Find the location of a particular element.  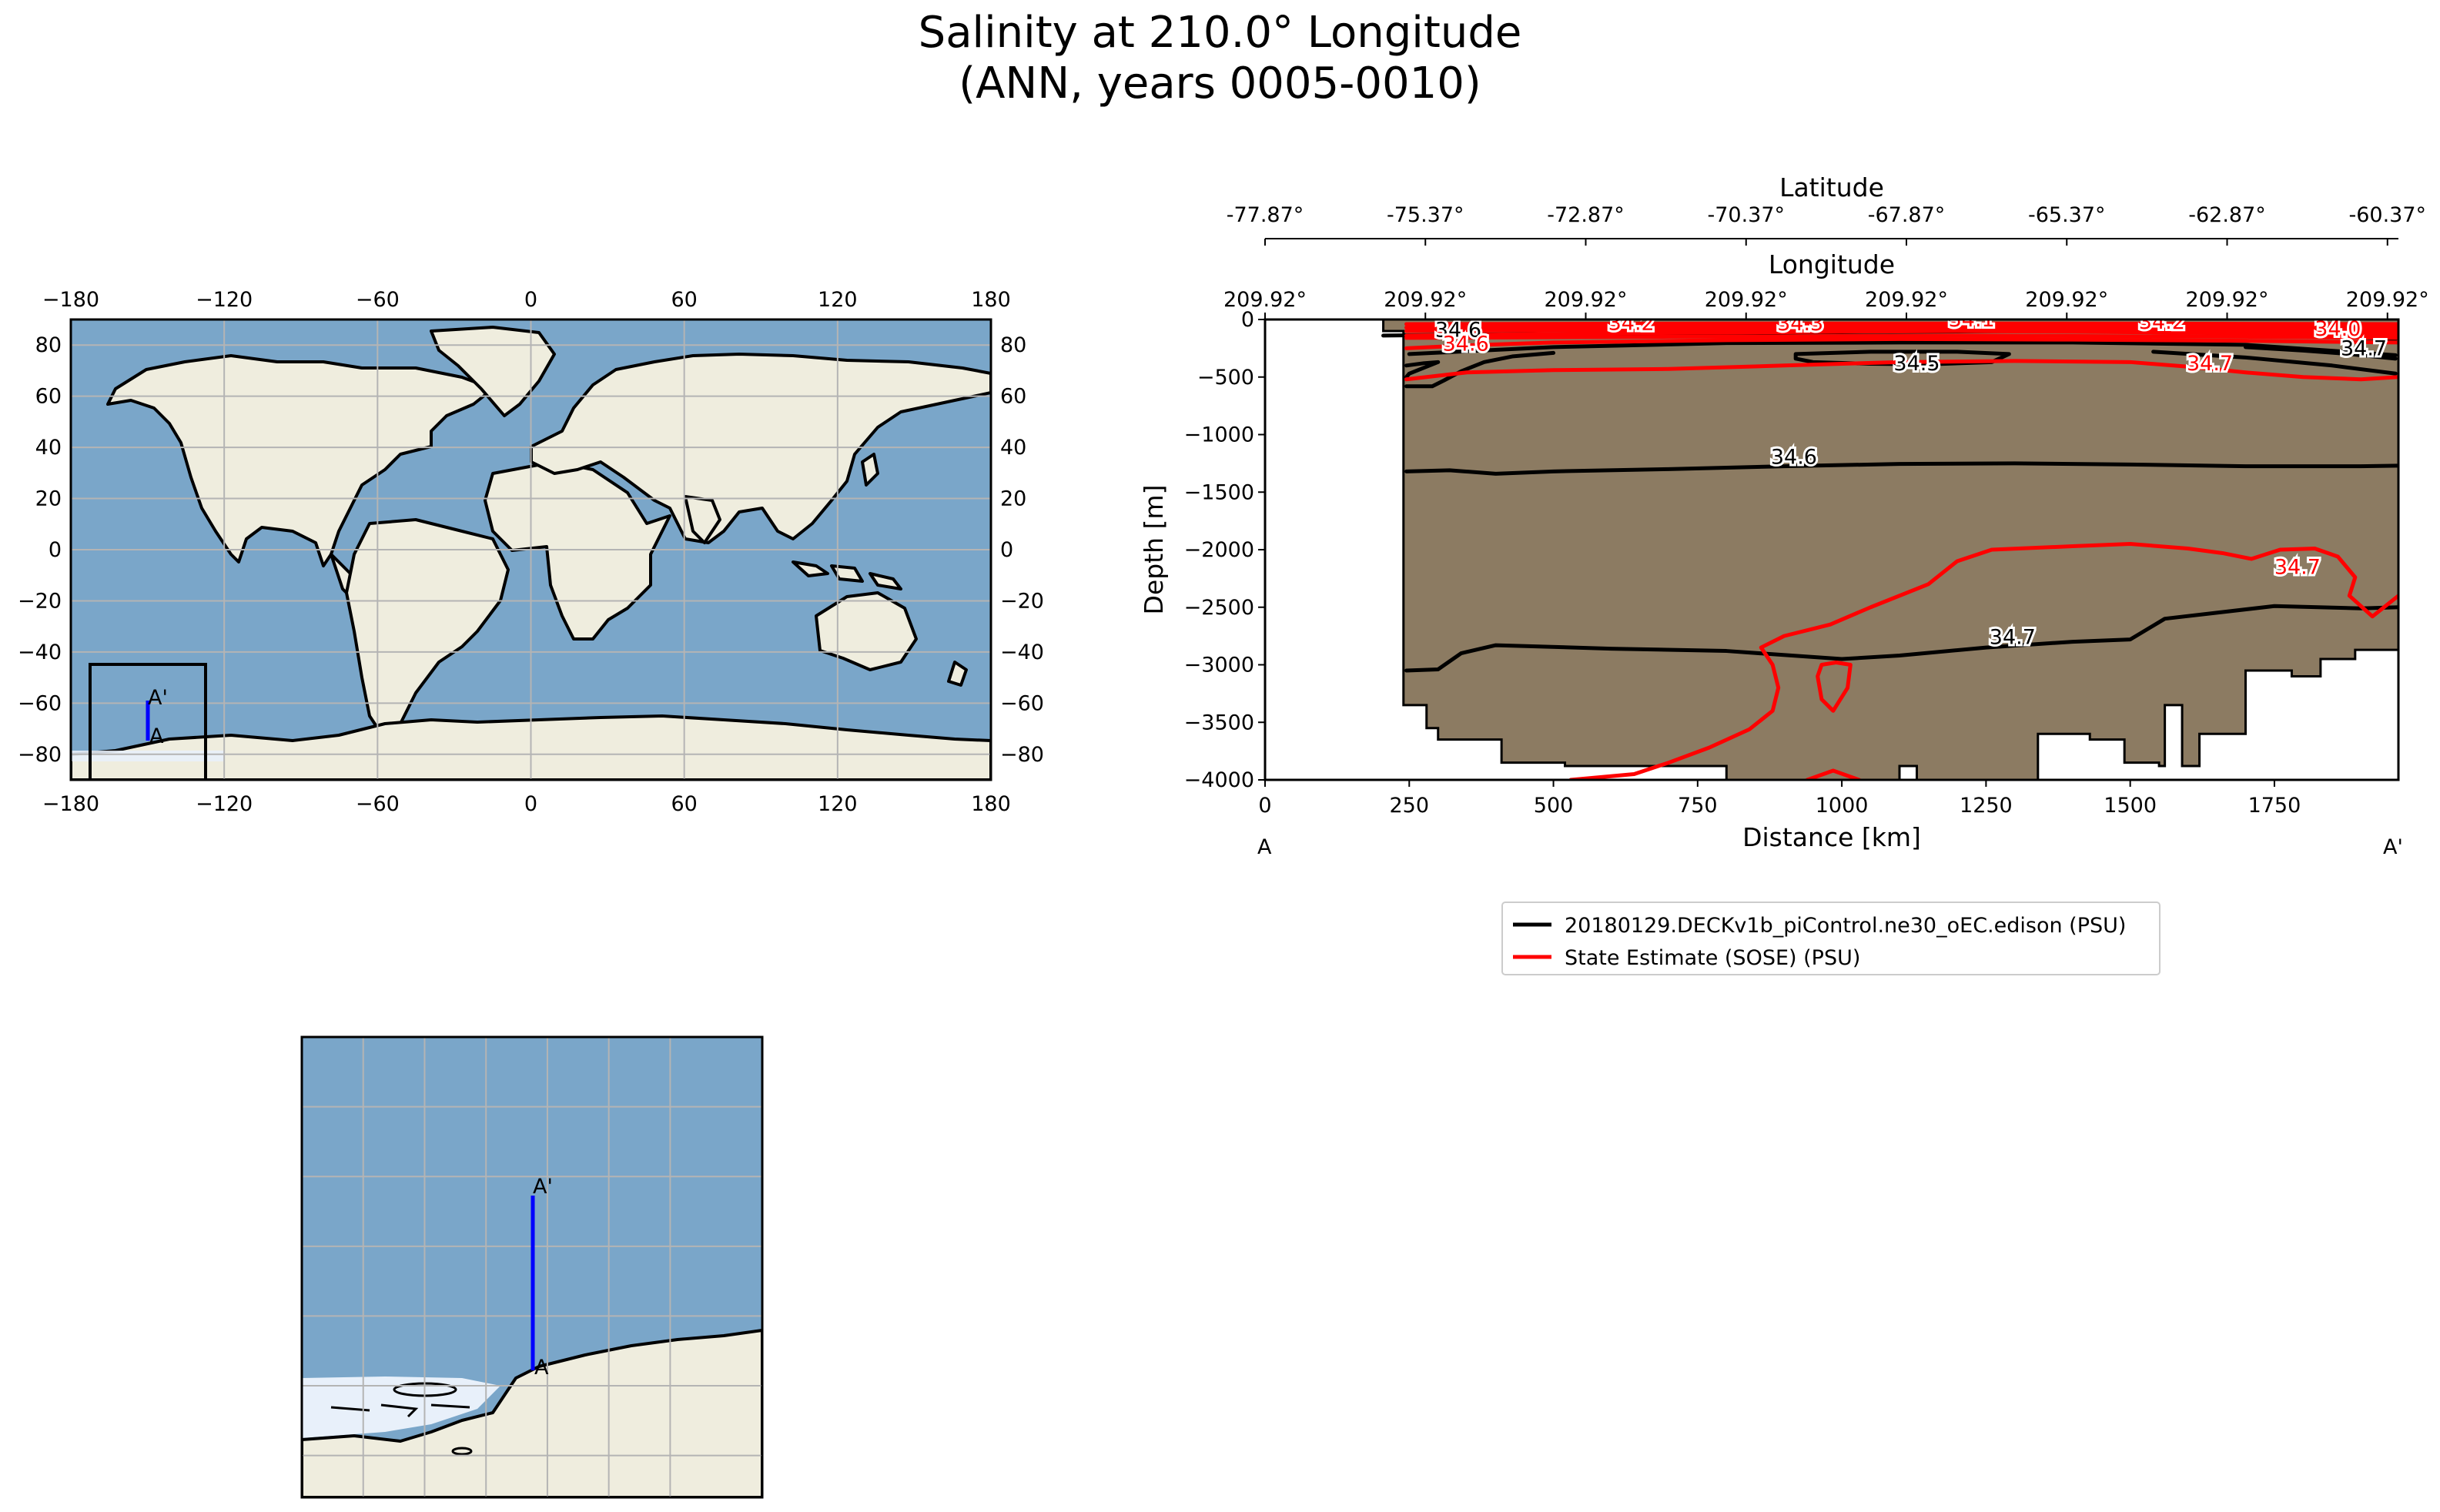

world-land is located at coordinates (531, 553).